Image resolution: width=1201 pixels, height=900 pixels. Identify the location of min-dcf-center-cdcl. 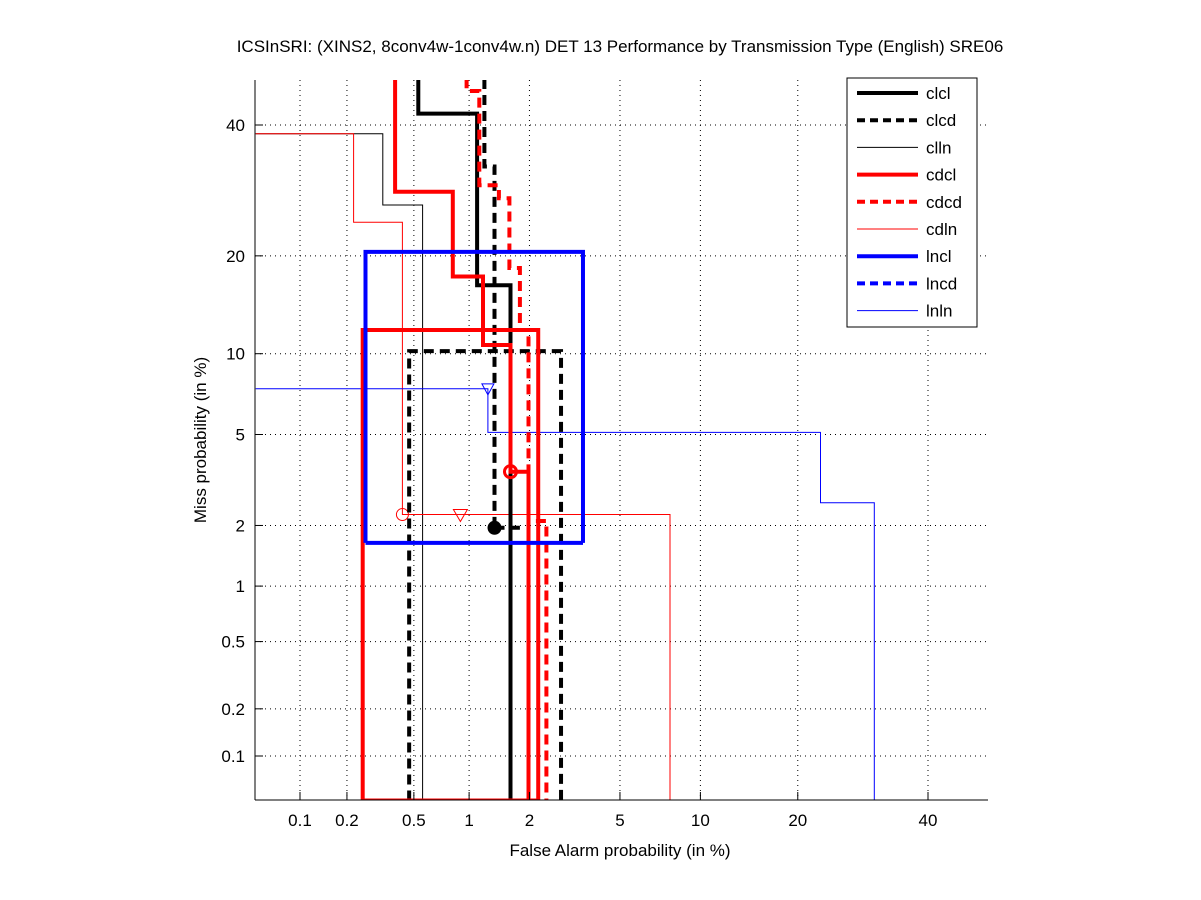
(510, 471).